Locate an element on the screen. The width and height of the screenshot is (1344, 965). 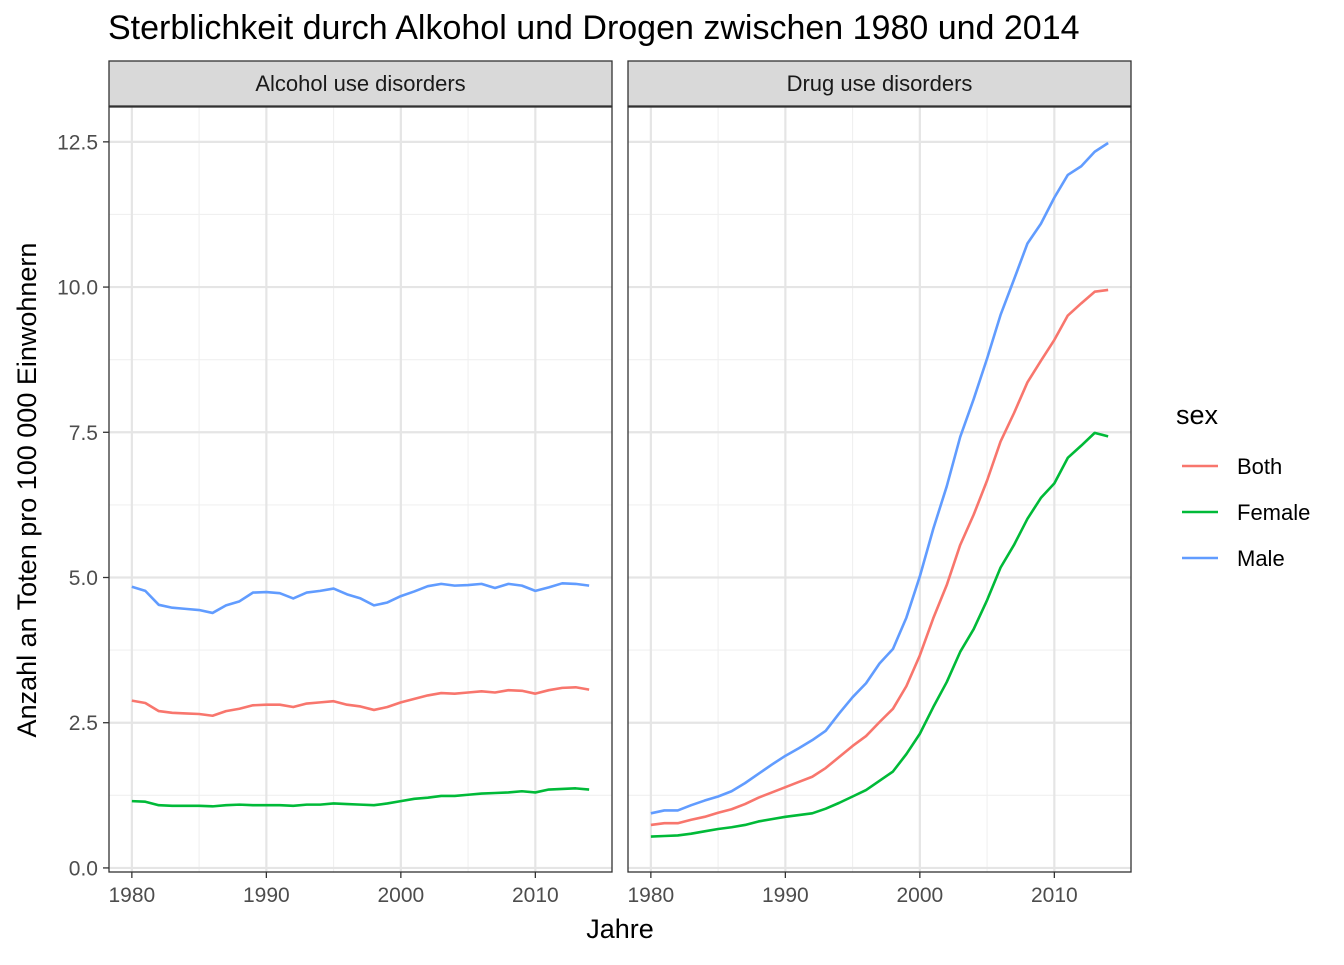
x-axis-label: Jahre is located at coordinates (620, 929).